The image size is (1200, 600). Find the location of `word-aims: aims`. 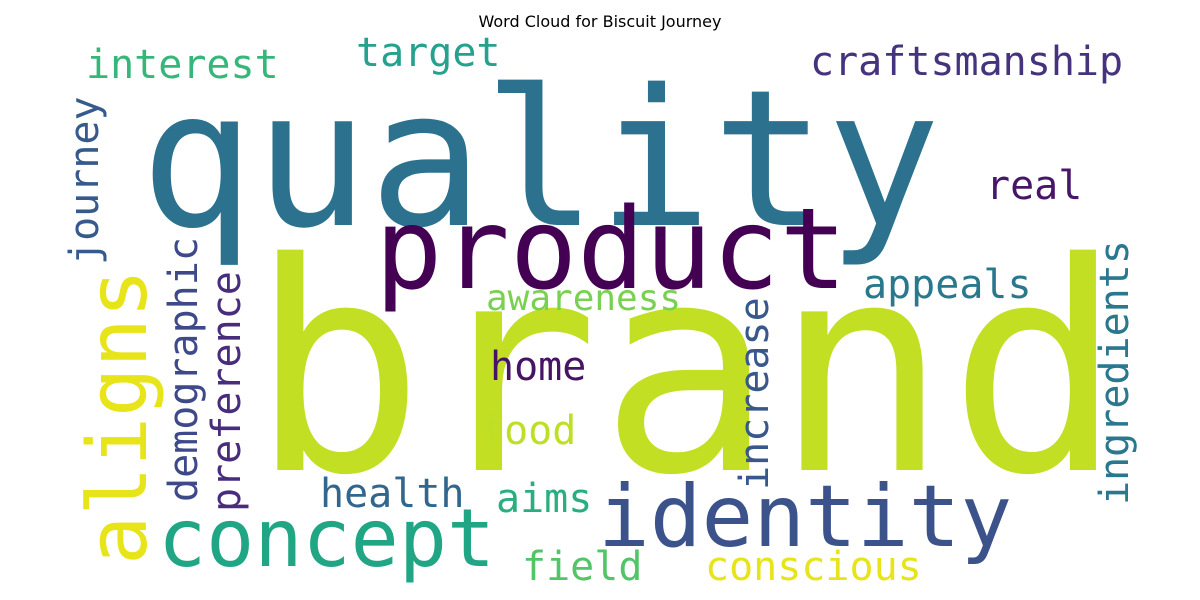

word-aims: aims is located at coordinates (544, 499).